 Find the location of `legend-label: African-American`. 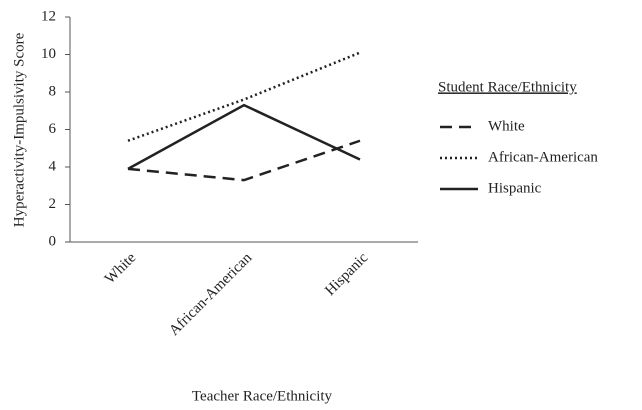

legend-label: African-American is located at coordinates (543, 157).